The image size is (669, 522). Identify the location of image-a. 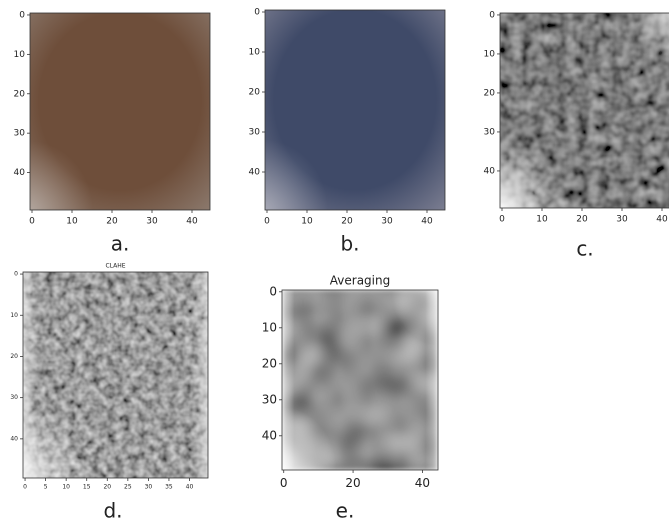
(120, 111).